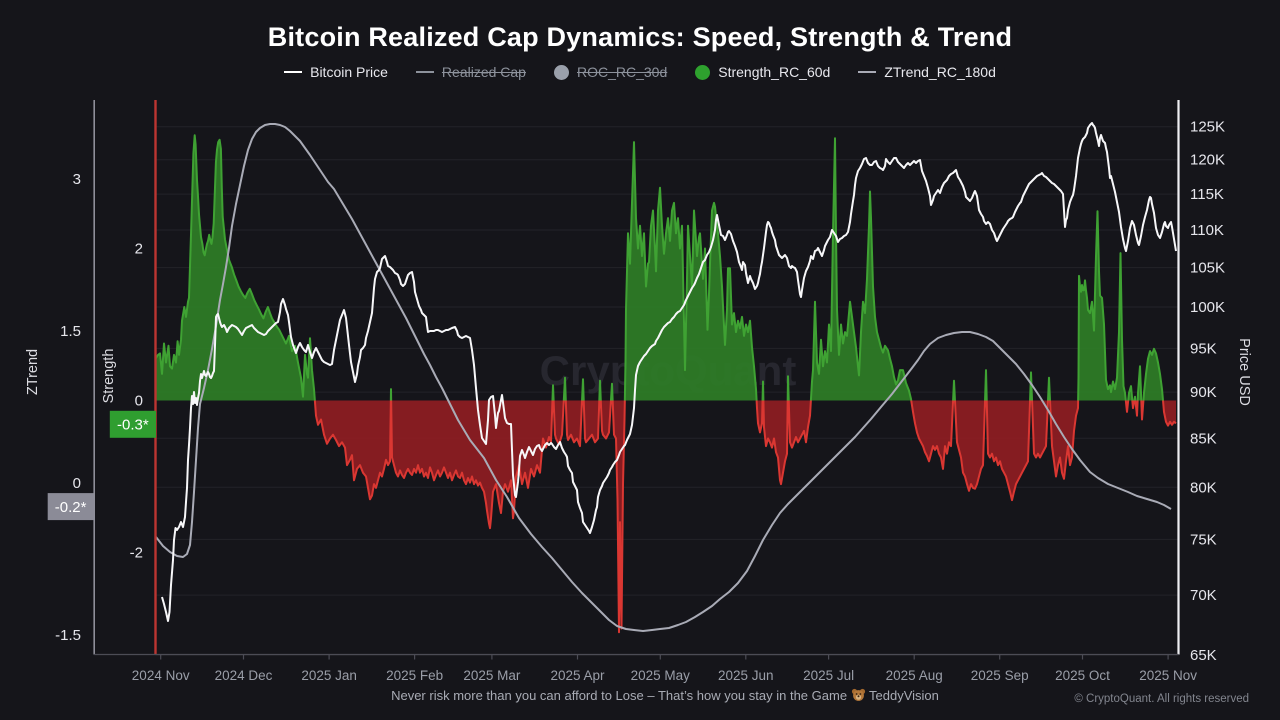 The image size is (1280, 720). What do you see at coordinates (139, 249) in the screenshot?
I see `svg-text: 2` at bounding box center [139, 249].